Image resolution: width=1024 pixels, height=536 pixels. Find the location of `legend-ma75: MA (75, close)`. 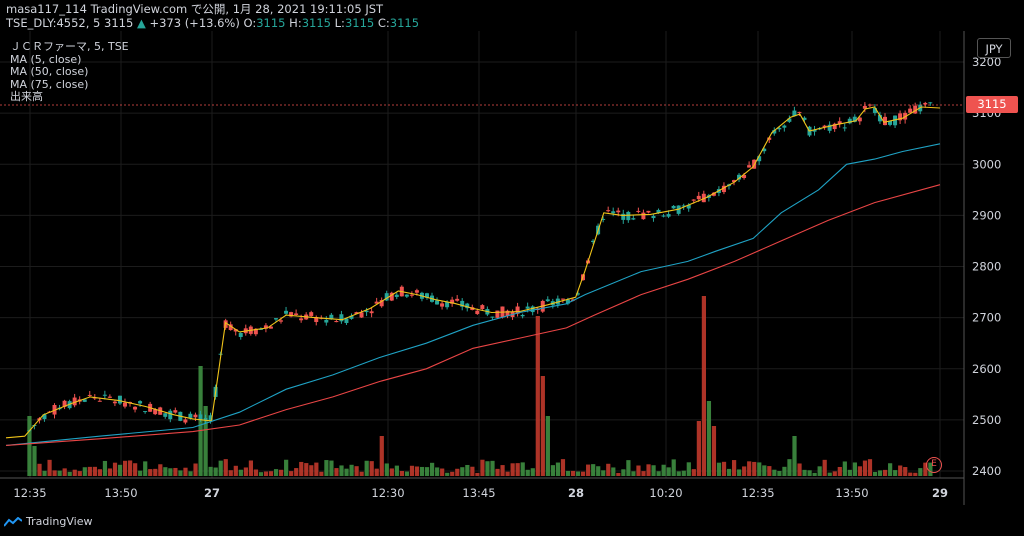

legend-ma75: MA (75, close) is located at coordinates (49, 84).